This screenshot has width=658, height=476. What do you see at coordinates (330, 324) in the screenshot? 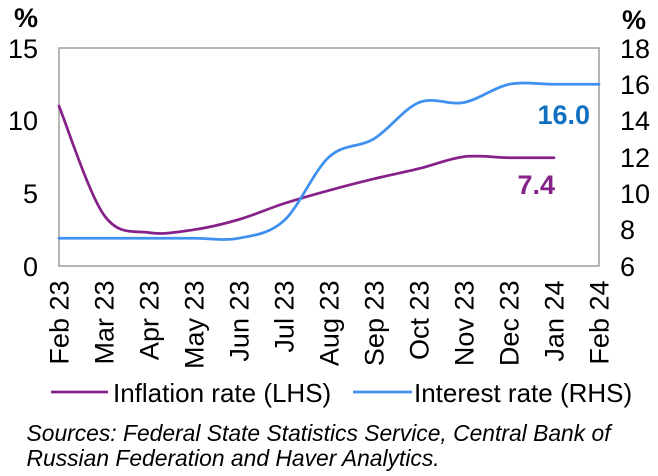
I see `svg-text: Aug 23` at bounding box center [330, 324].